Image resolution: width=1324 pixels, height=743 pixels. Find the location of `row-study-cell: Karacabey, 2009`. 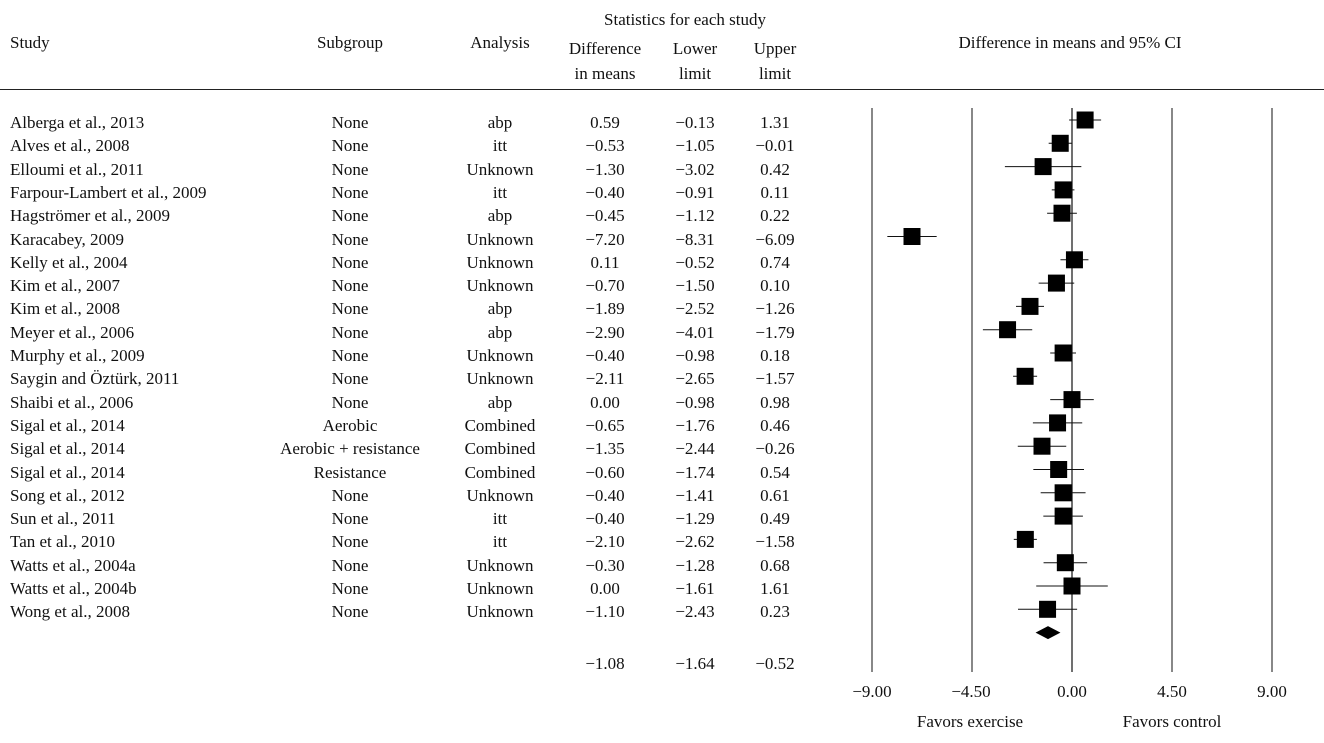

row-study-cell: Karacabey, 2009 is located at coordinates (67, 239).